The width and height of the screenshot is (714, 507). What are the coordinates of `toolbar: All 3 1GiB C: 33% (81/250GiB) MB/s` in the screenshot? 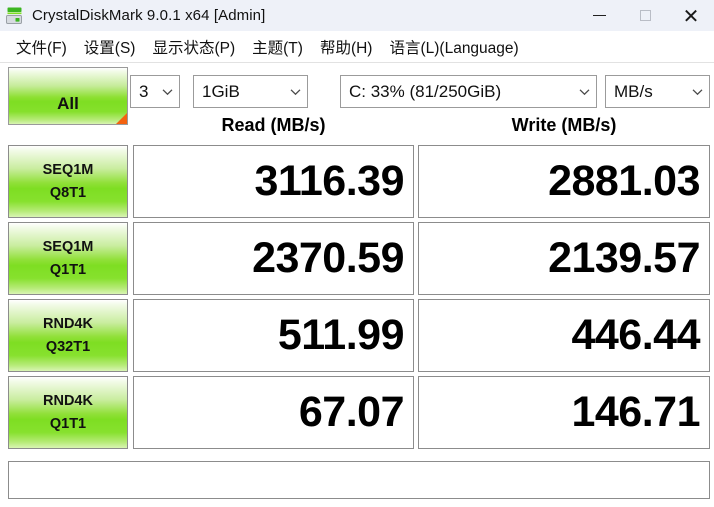 It's located at (357, 94).